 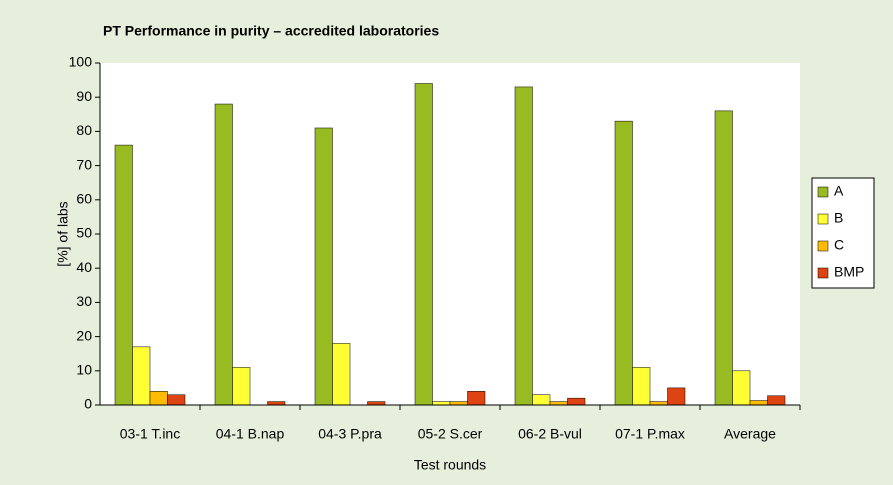 What do you see at coordinates (84, 164) in the screenshot?
I see `y-tick-label: 70` at bounding box center [84, 164].